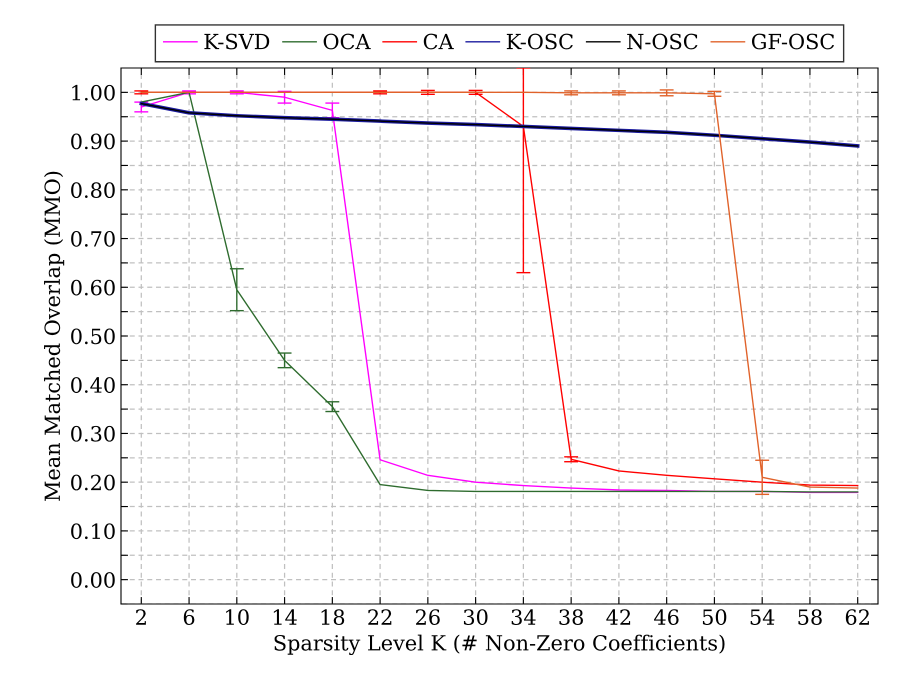  What do you see at coordinates (54, 336) in the screenshot?
I see `y-axis-title: Mean Matched Overlap (MMO)` at bounding box center [54, 336].